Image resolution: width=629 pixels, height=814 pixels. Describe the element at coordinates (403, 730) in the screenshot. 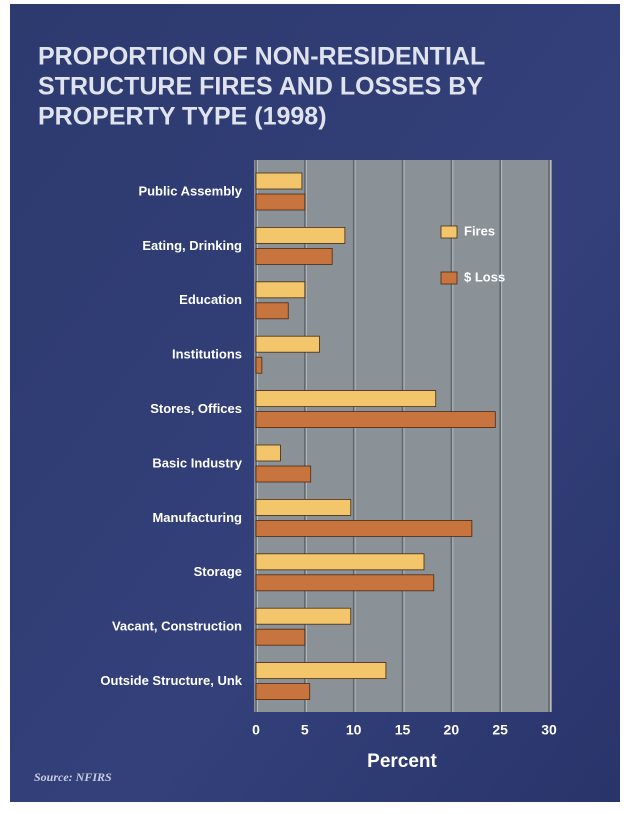

I see `x-tick-label: 15` at that location.